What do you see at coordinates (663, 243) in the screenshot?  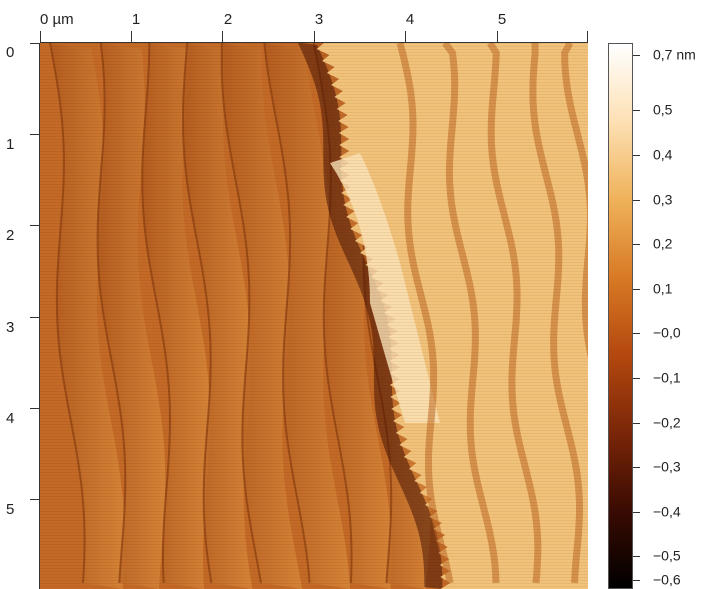 I see `colorbar-label: 0,2` at bounding box center [663, 243].